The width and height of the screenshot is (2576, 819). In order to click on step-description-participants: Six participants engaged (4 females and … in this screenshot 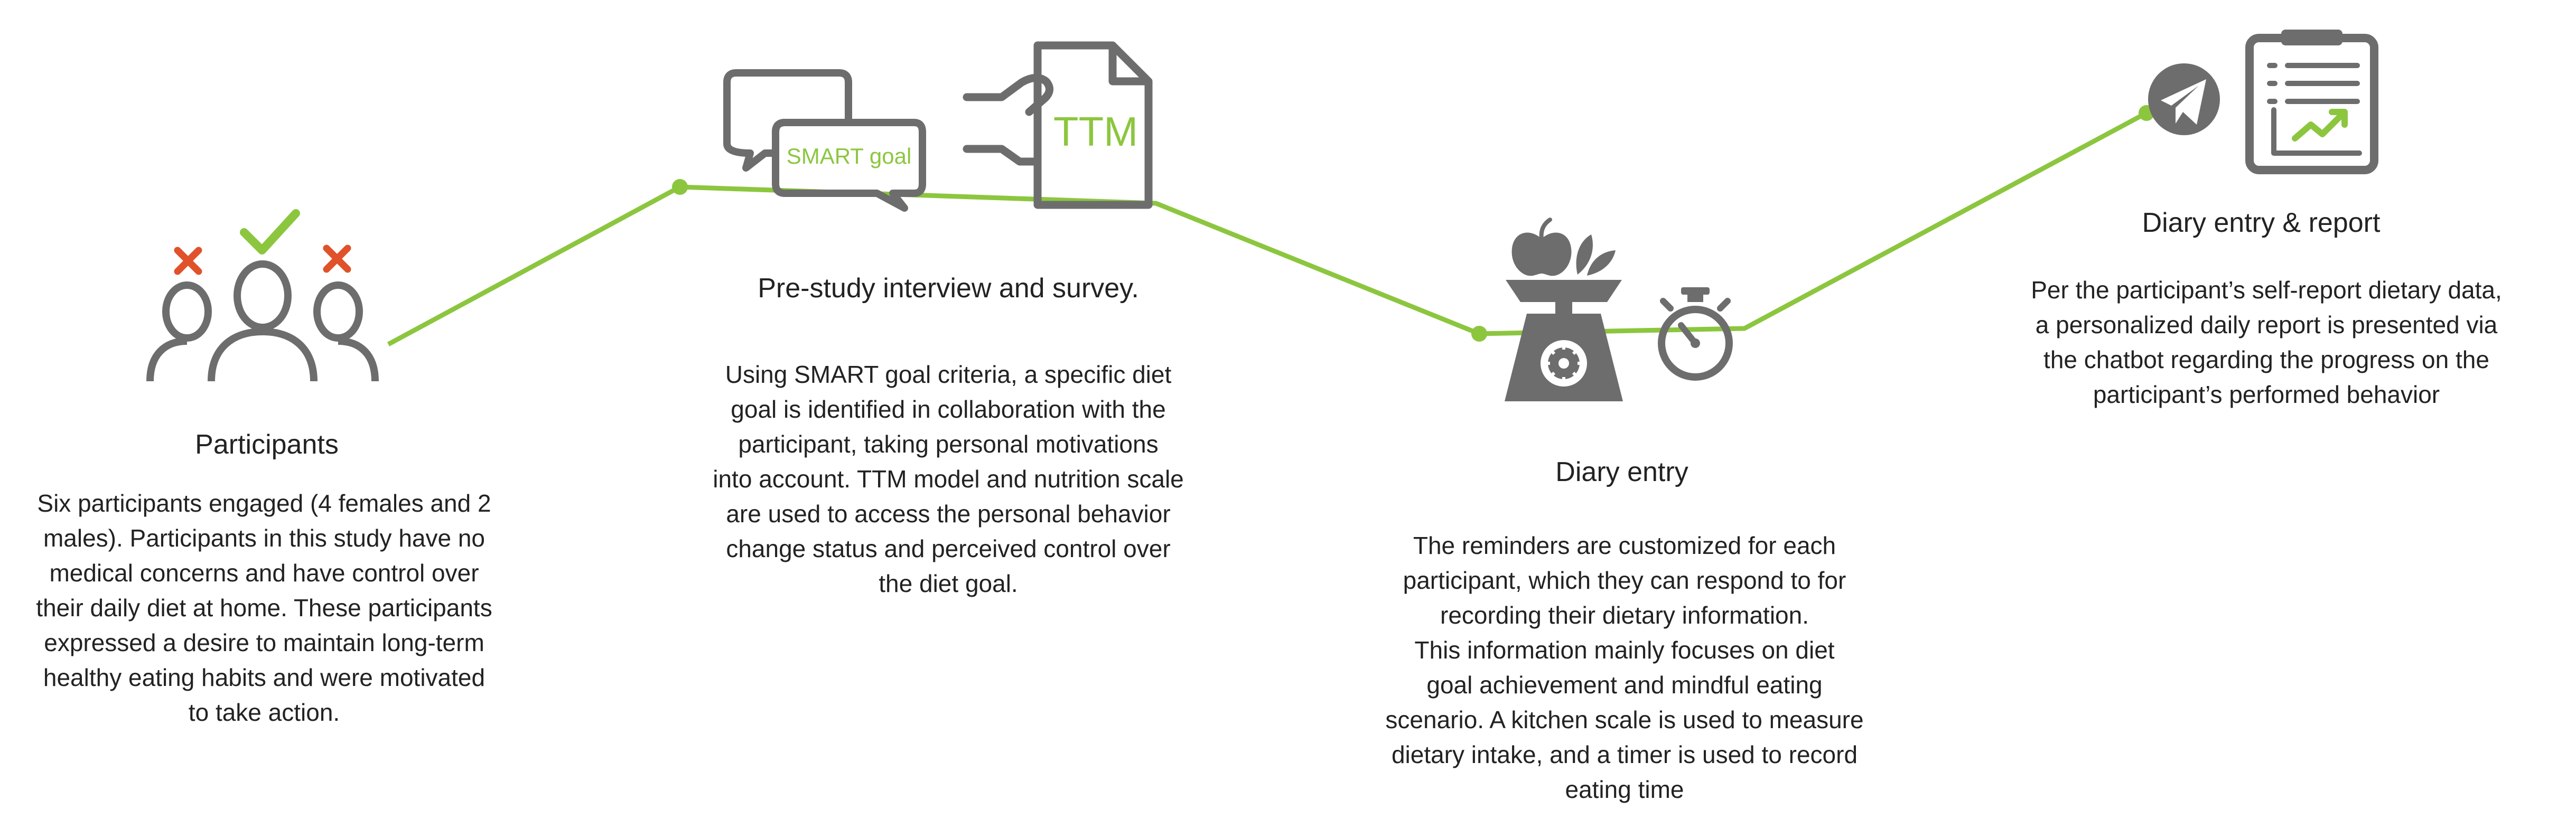, I will do `click(264, 608)`.